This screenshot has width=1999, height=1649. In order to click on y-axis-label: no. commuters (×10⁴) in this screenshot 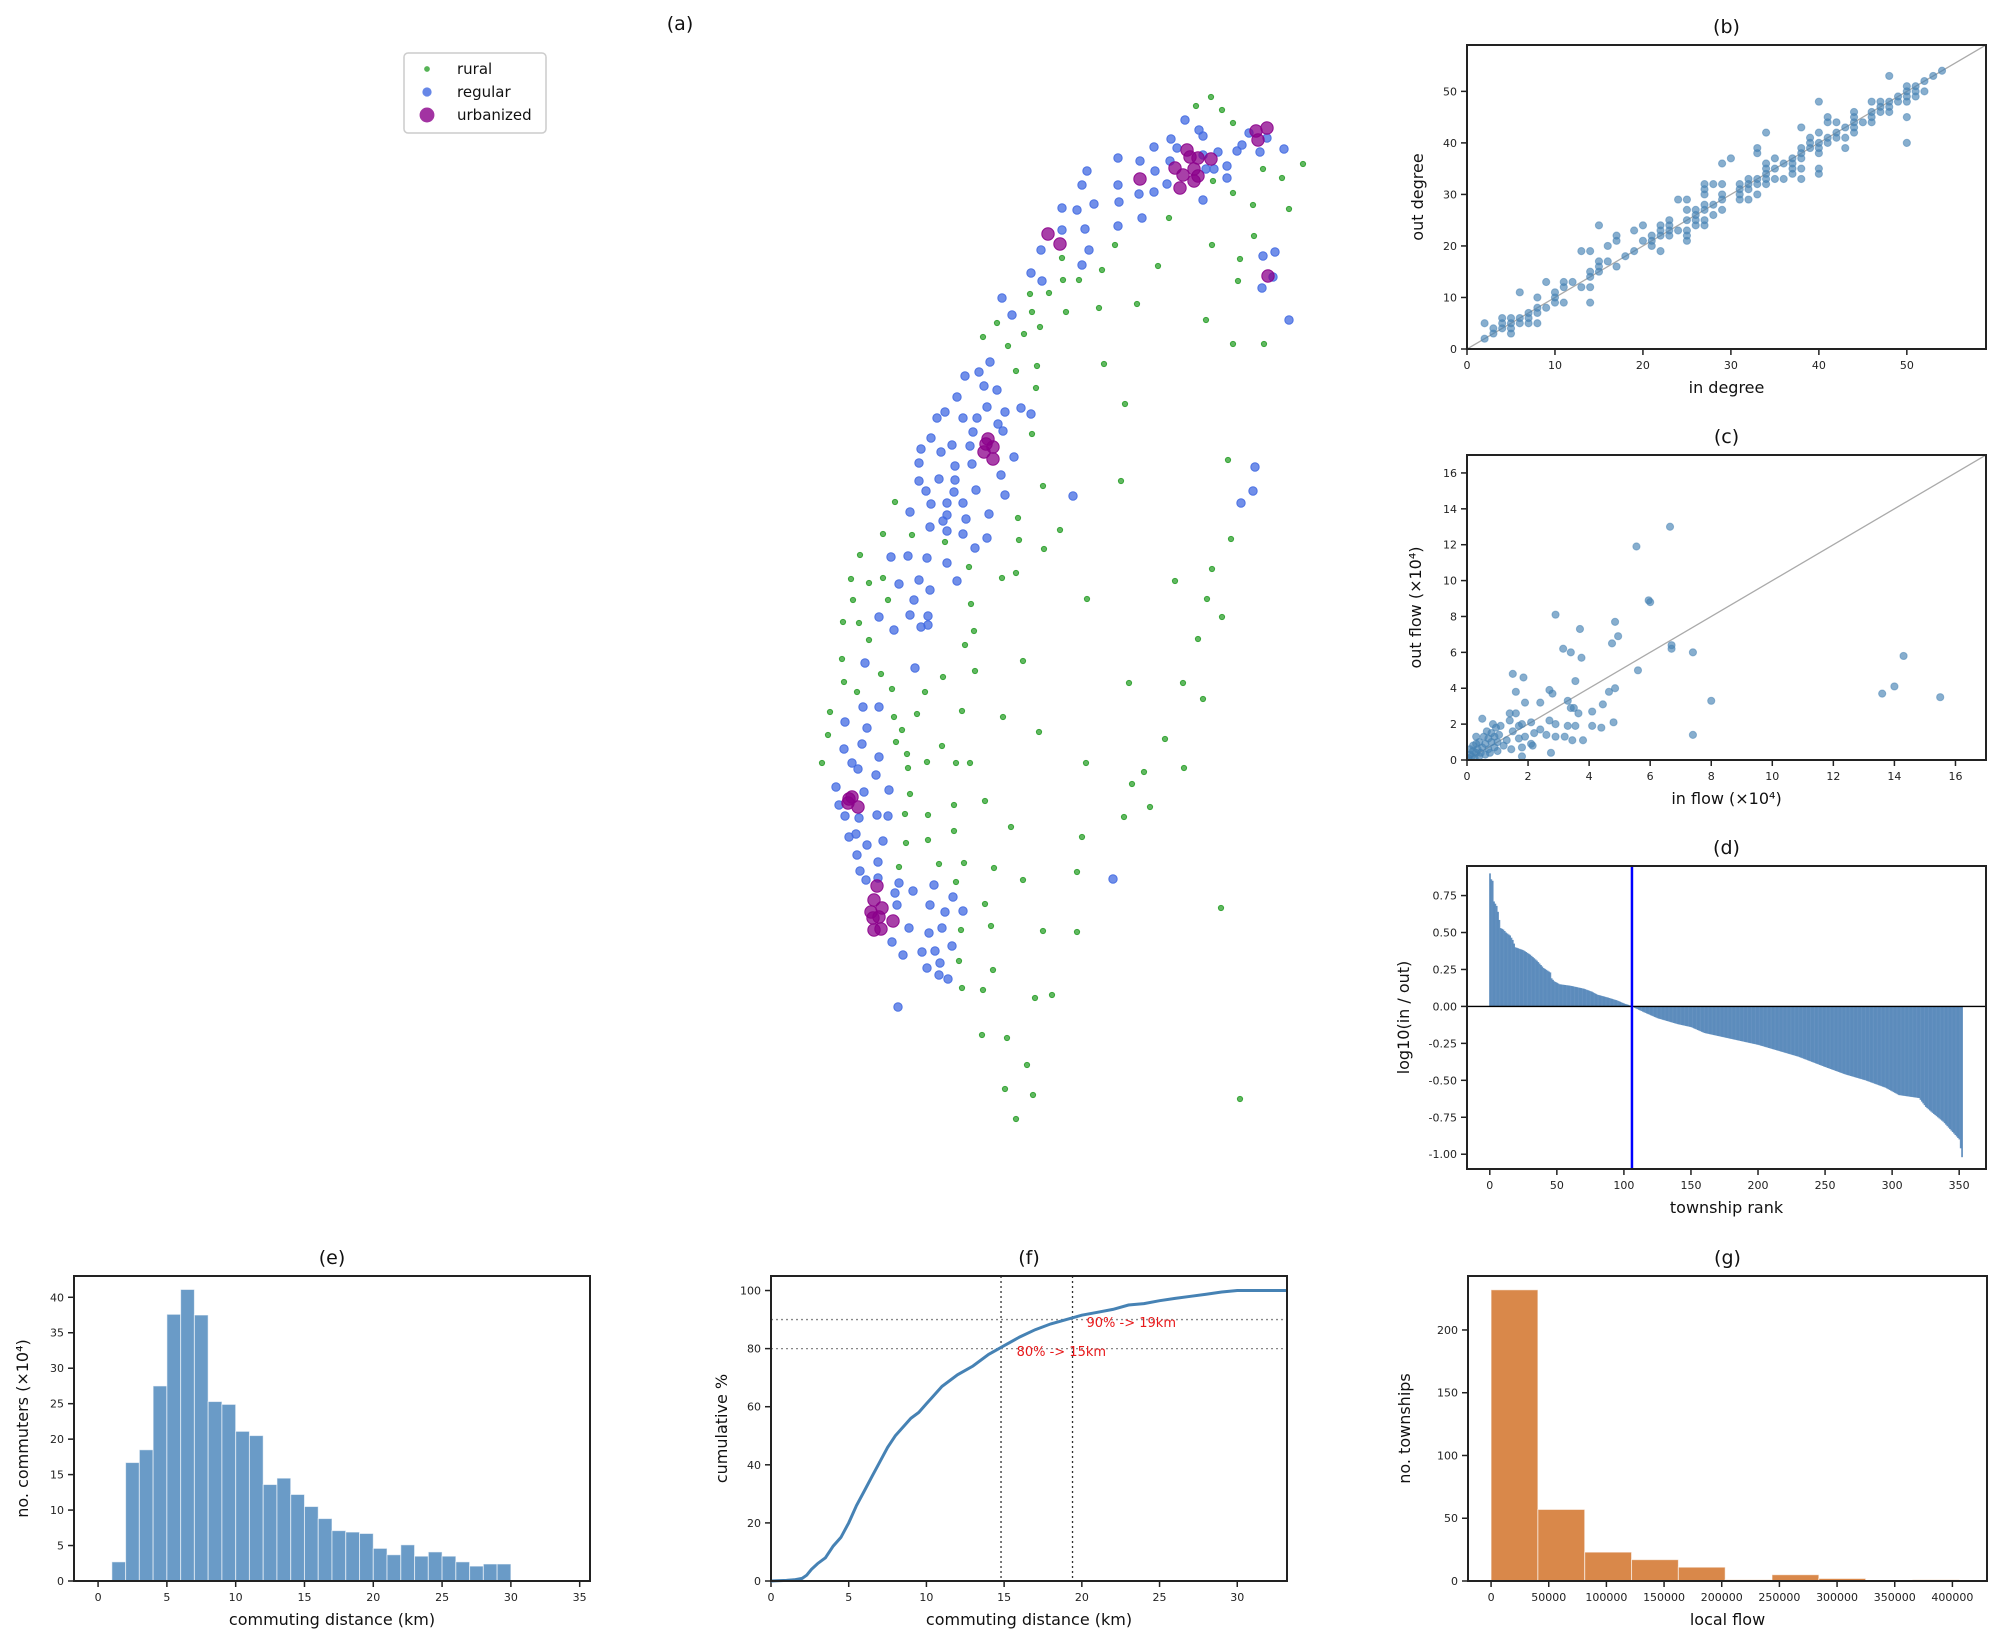, I will do `click(22, 1428)`.